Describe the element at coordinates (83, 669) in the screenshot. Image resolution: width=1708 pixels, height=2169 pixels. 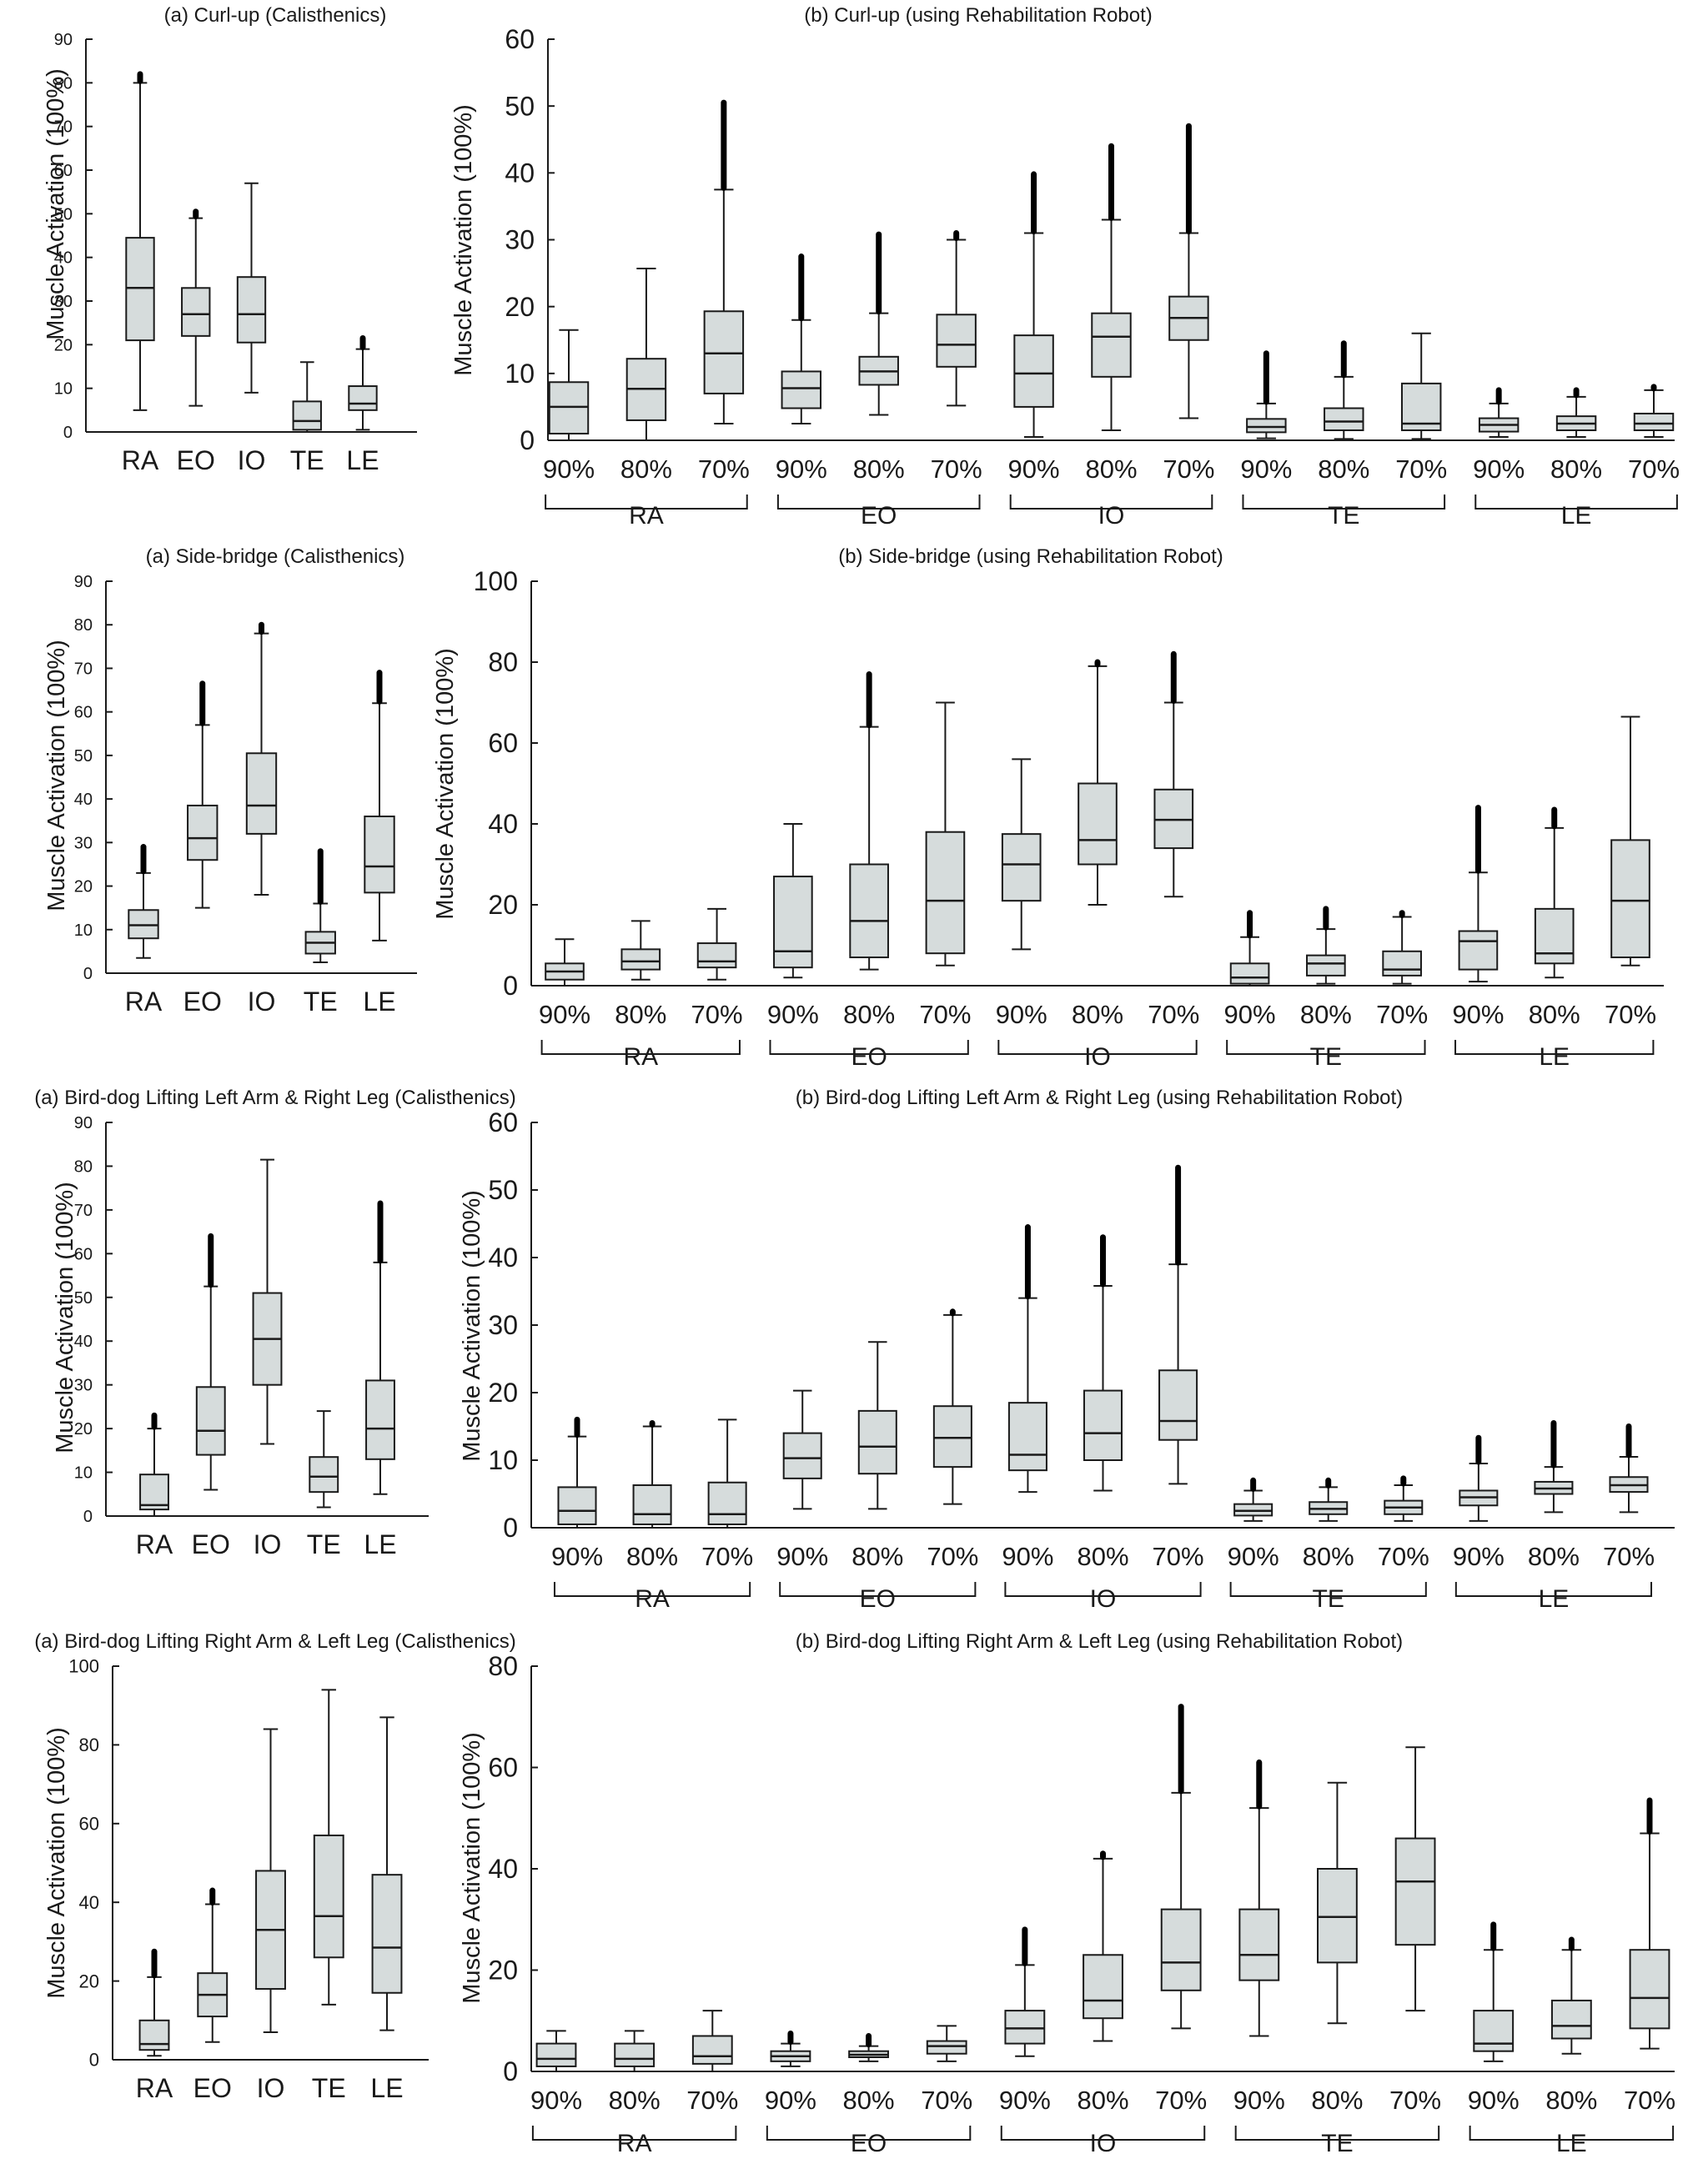
I see `y-tick-label: 70` at that location.